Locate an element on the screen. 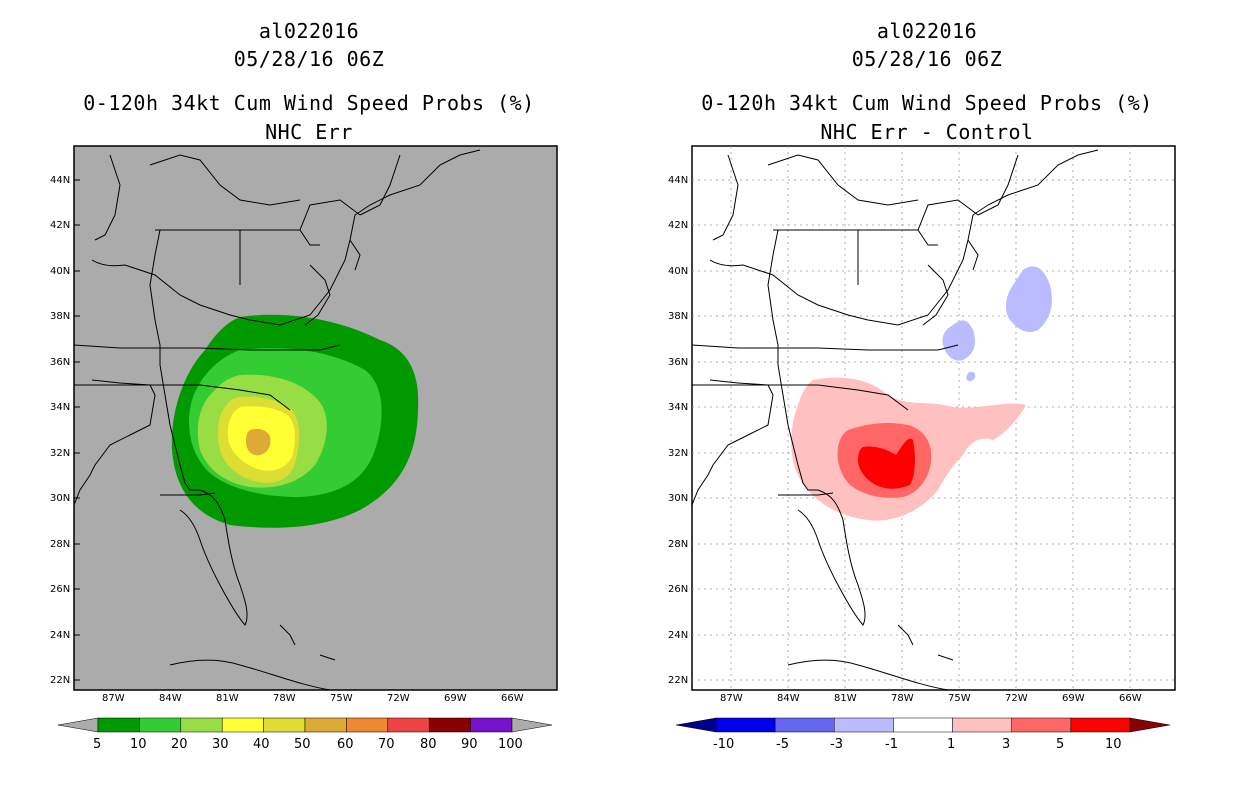 The image size is (1236, 800). colorbar-label: 50 is located at coordinates (302, 744).